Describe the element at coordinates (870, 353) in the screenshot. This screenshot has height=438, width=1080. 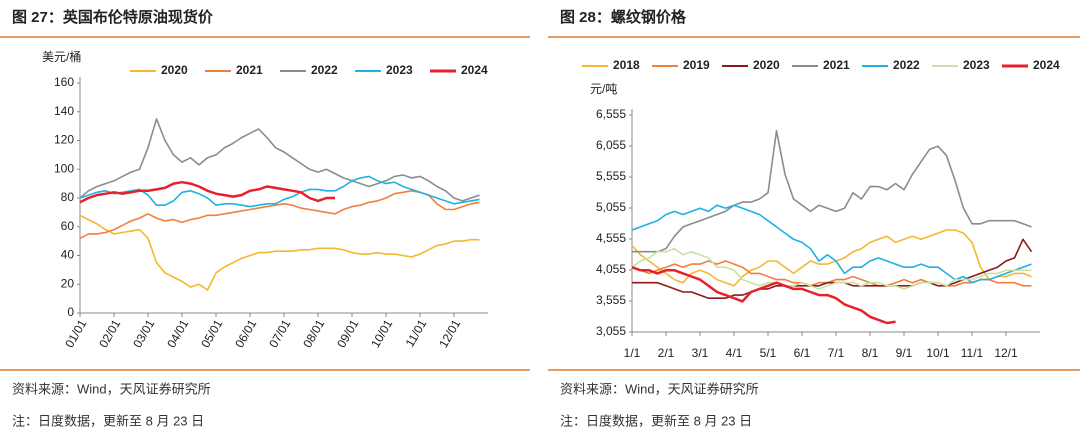
I see `x-tick-label: 8/1` at that location.